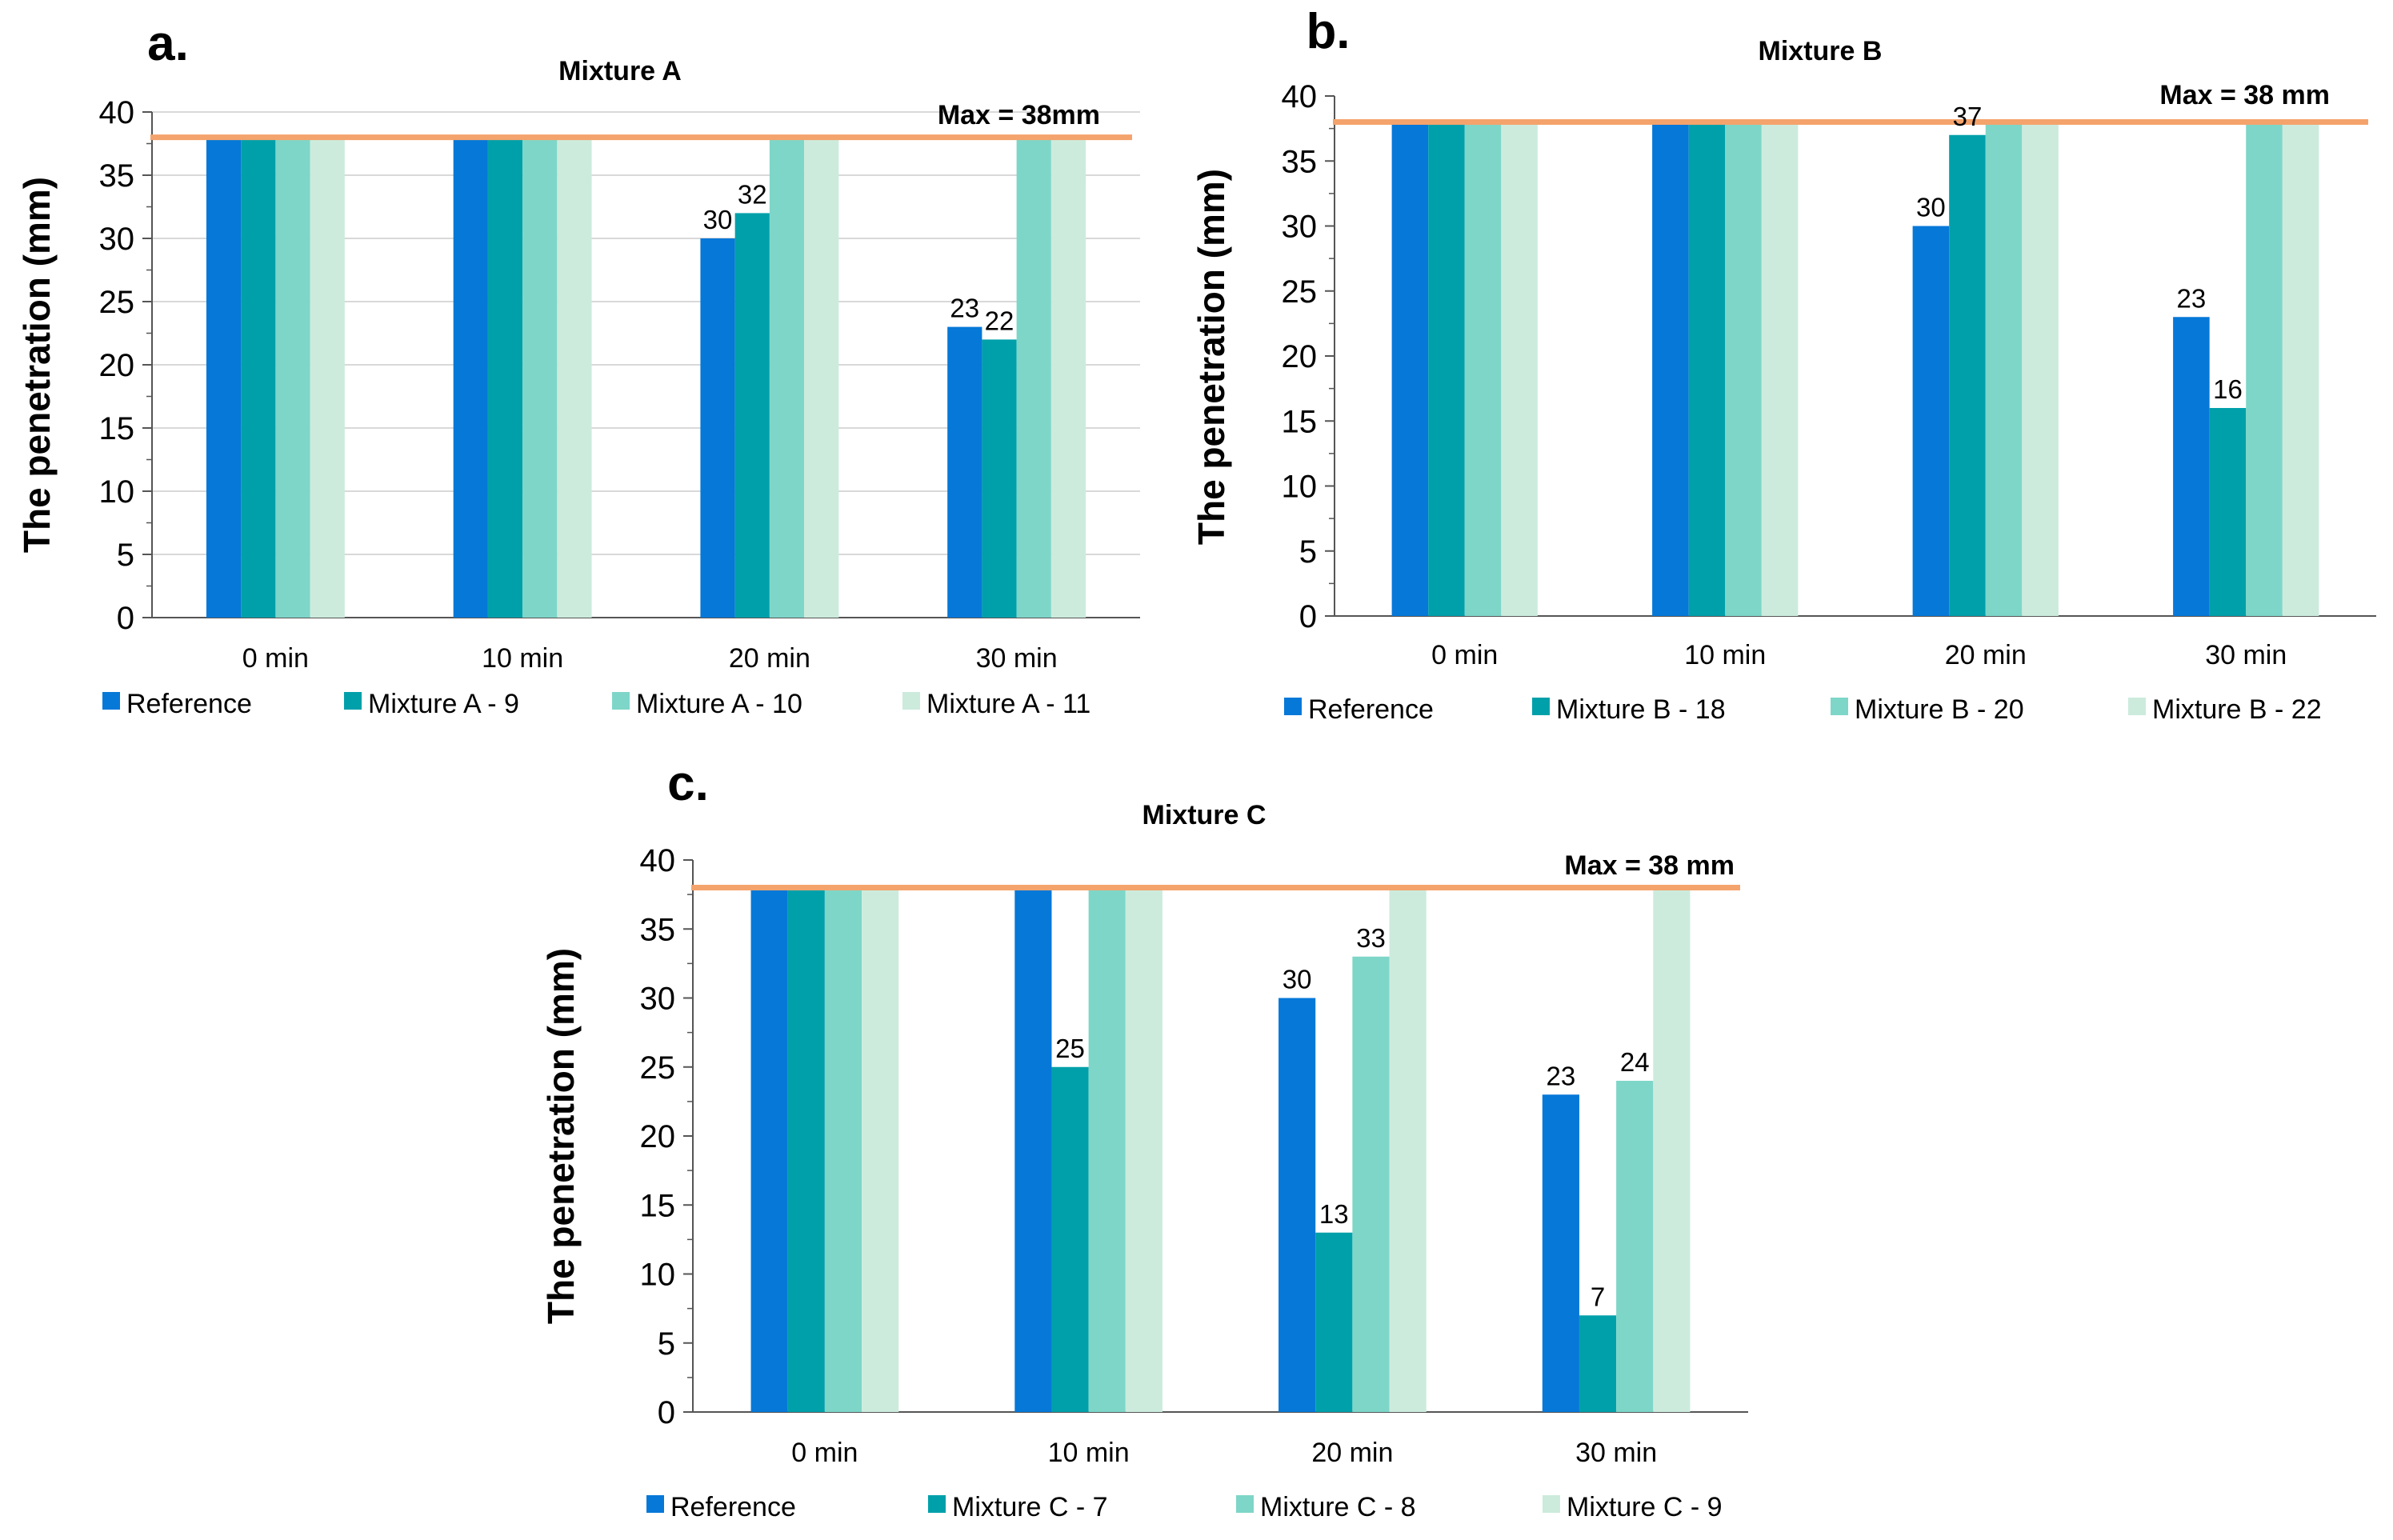  What do you see at coordinates (2237, 709) in the screenshot?
I see `legend-entry: Mixture B - 22` at bounding box center [2237, 709].